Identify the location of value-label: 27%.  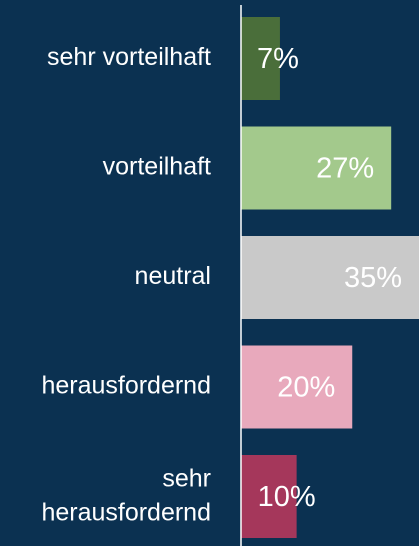
(345, 169).